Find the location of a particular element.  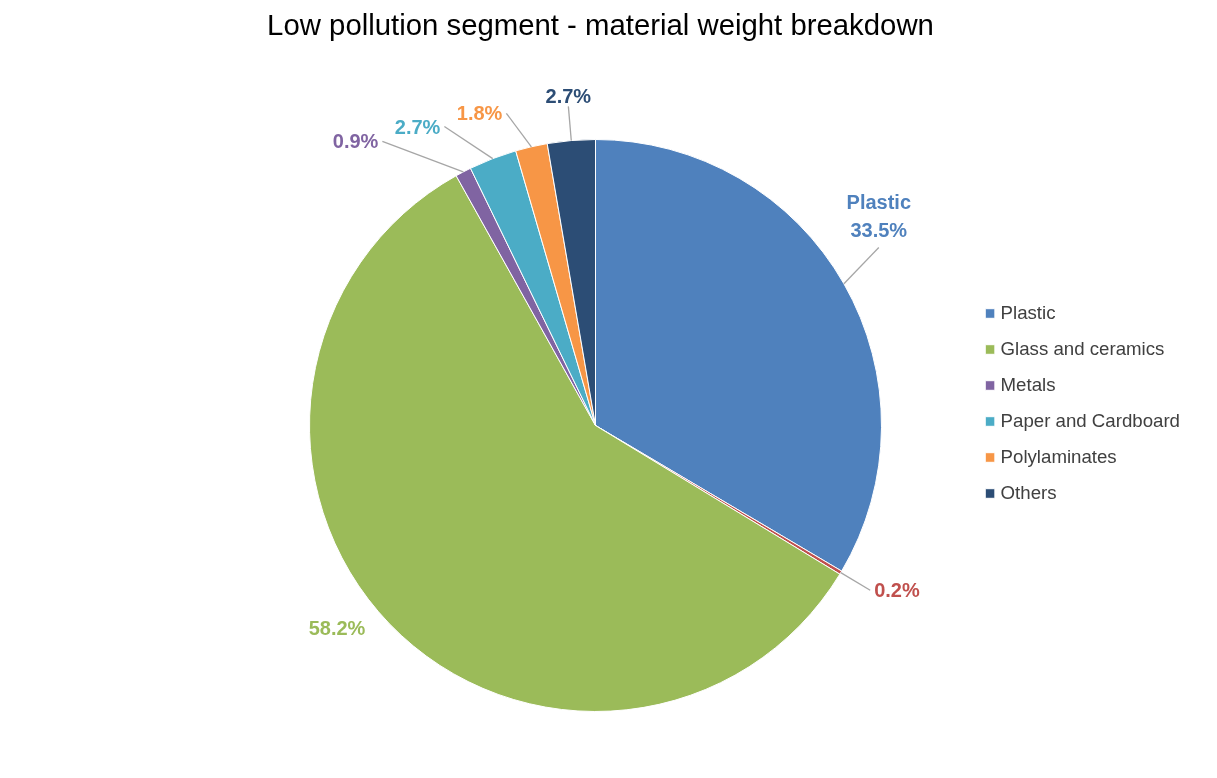

legend-label: Paper and Cardboard is located at coordinates (1090, 420).